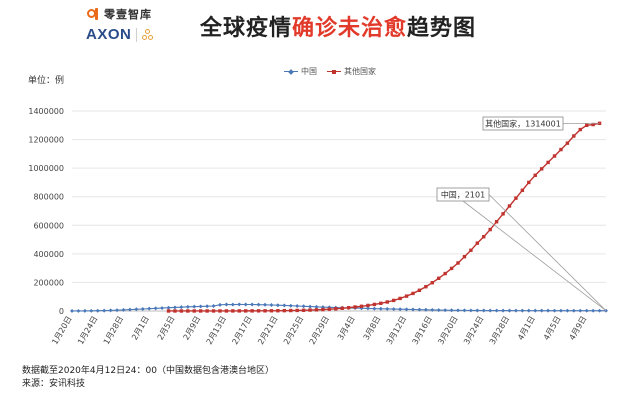 This screenshot has height=400, width=640. I want to click on annotation-label-0: 其他国家，1314001, so click(523, 124).